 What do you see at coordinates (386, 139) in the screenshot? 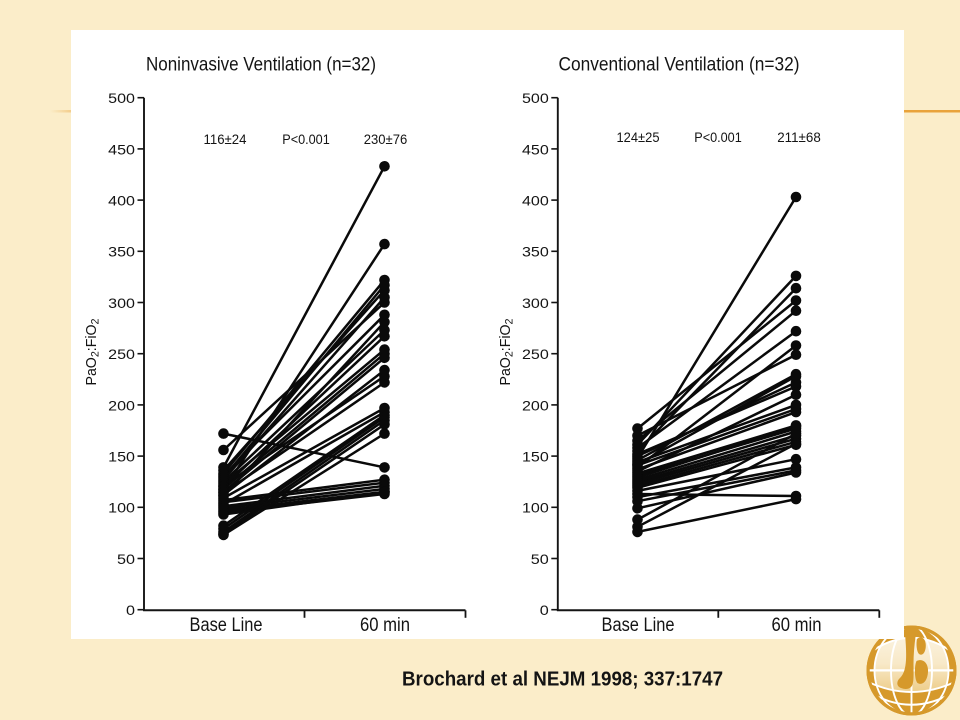
I see `svg-text: 230±76` at bounding box center [386, 139].